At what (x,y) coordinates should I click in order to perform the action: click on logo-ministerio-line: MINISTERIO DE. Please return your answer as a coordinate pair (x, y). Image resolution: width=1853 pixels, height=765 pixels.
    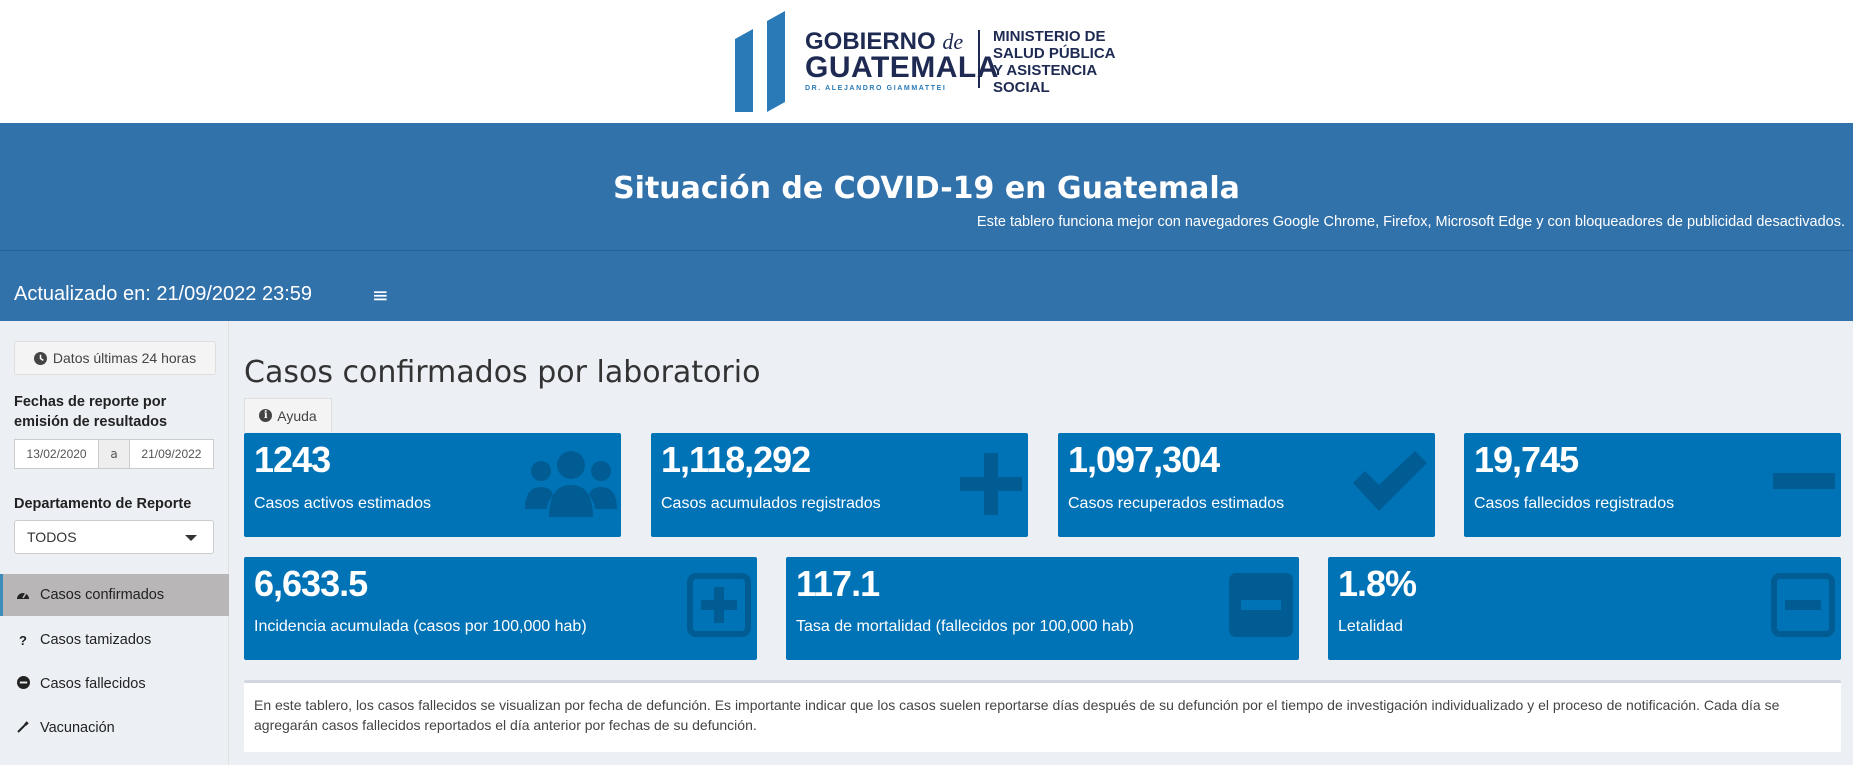
    Looking at the image, I should click on (1049, 36).